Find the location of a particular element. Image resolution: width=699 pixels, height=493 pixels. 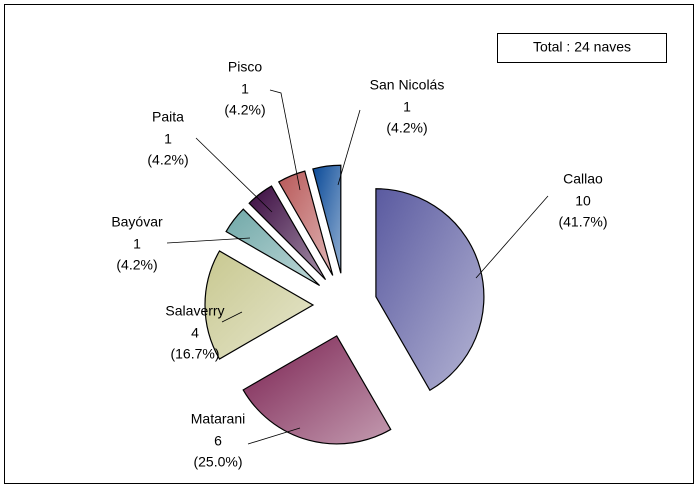

slice-label: Paita is located at coordinates (168, 117).